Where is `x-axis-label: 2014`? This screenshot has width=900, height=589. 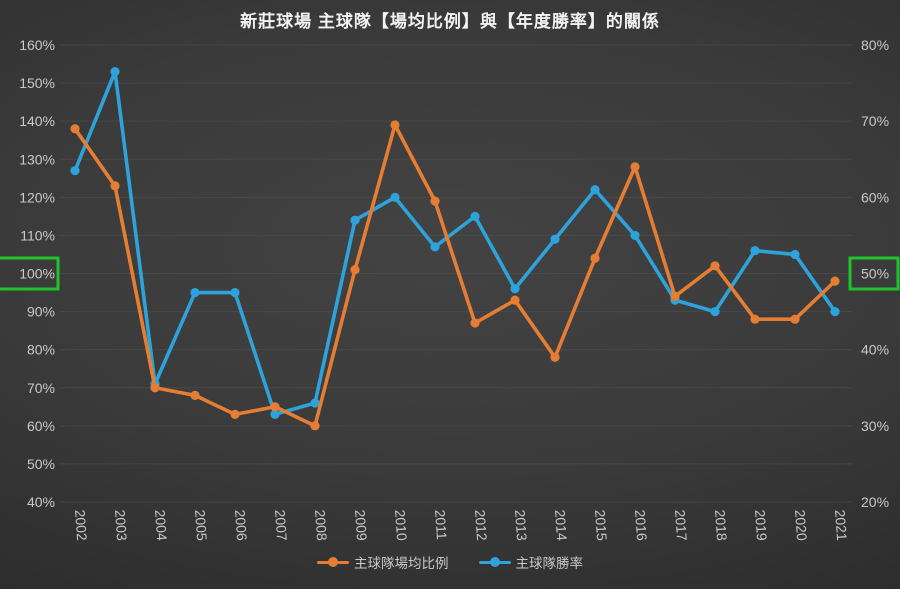 x-axis-label: 2014 is located at coordinates (561, 525).